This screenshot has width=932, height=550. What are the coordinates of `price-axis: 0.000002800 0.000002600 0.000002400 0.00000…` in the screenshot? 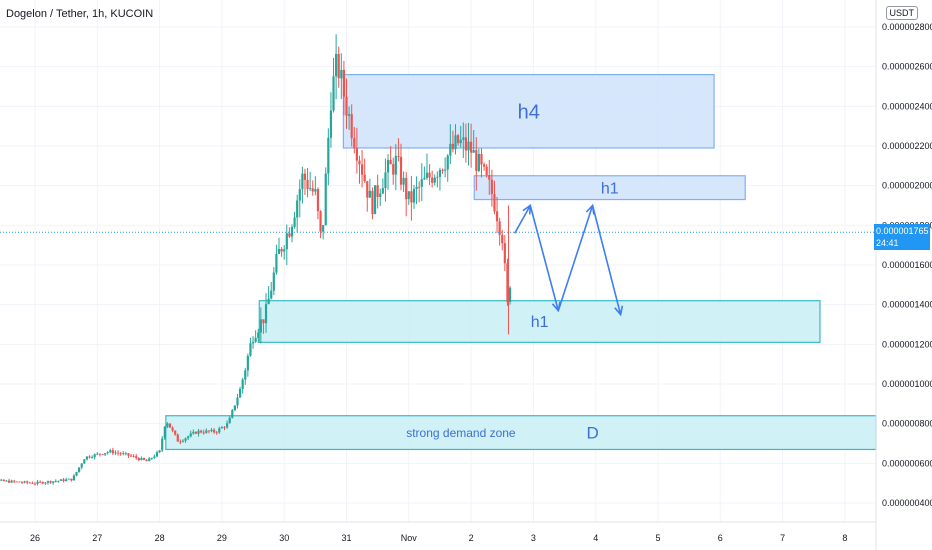 It's located at (903, 275).